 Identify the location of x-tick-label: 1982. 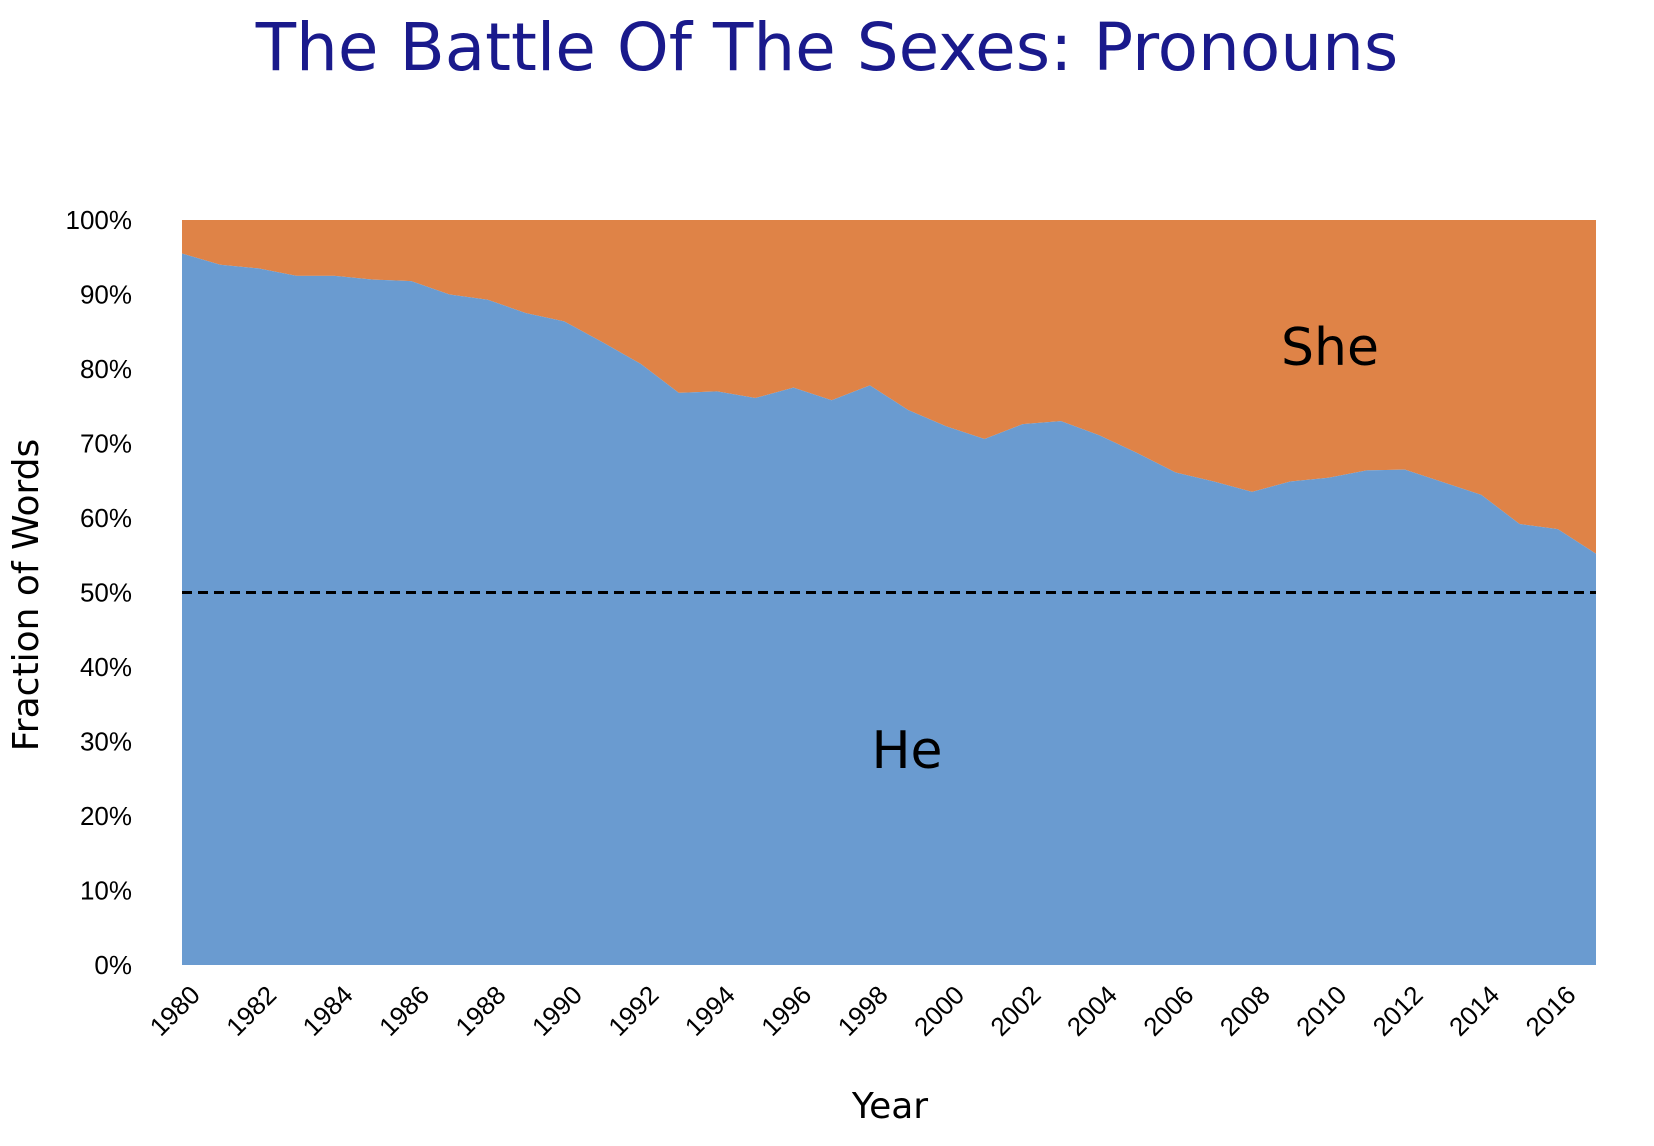
(251, 1011).